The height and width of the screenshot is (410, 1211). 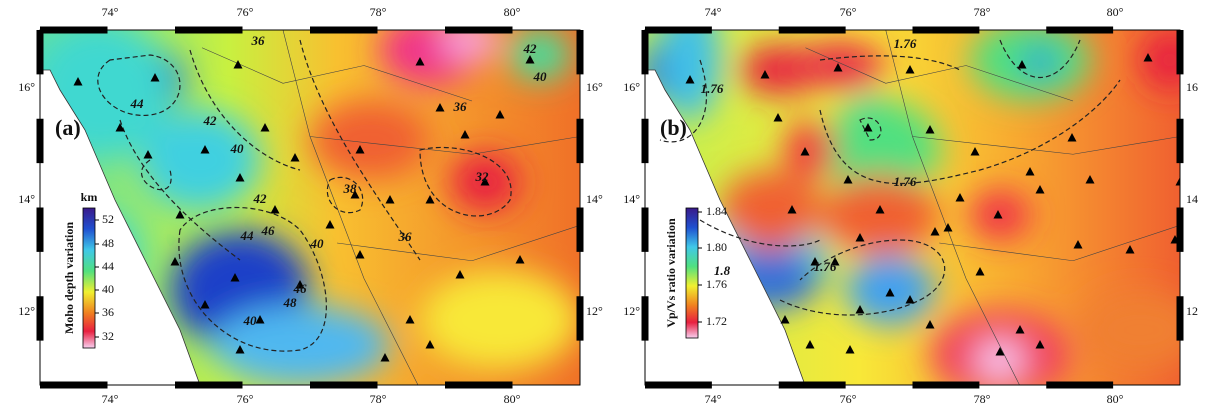 What do you see at coordinates (290, 302) in the screenshot?
I see `contour-label: 48` at bounding box center [290, 302].